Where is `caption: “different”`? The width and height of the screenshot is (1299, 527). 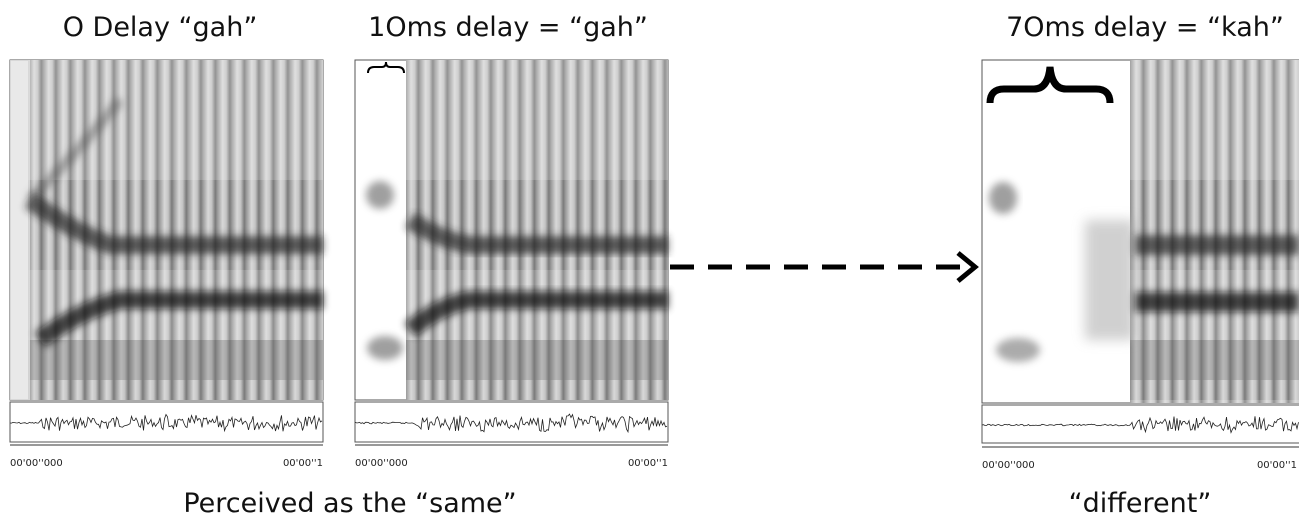
caption: “different” is located at coordinates (1140, 503).